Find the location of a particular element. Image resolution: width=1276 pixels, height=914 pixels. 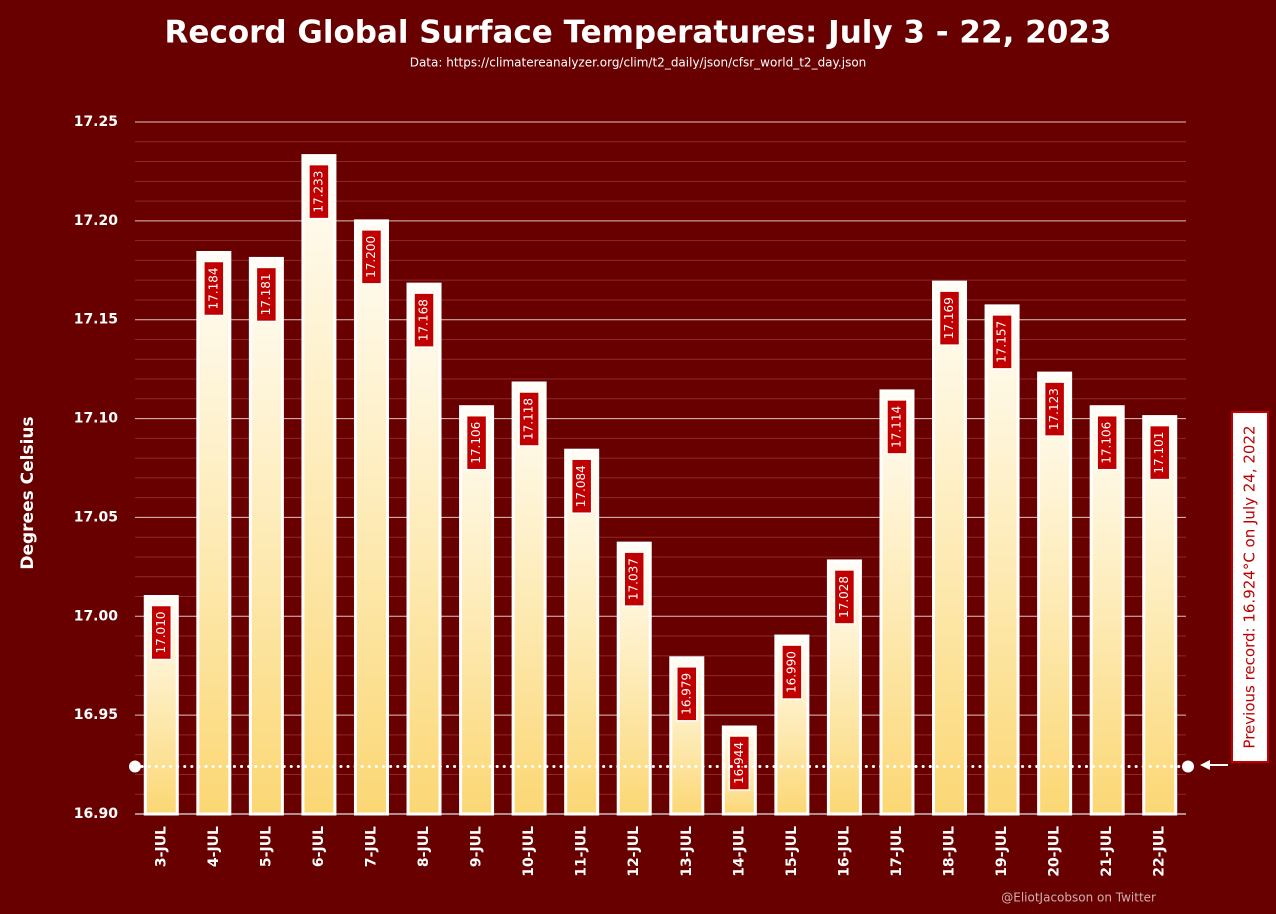

x-tick-label: 13-JUL is located at coordinates (687, 851).